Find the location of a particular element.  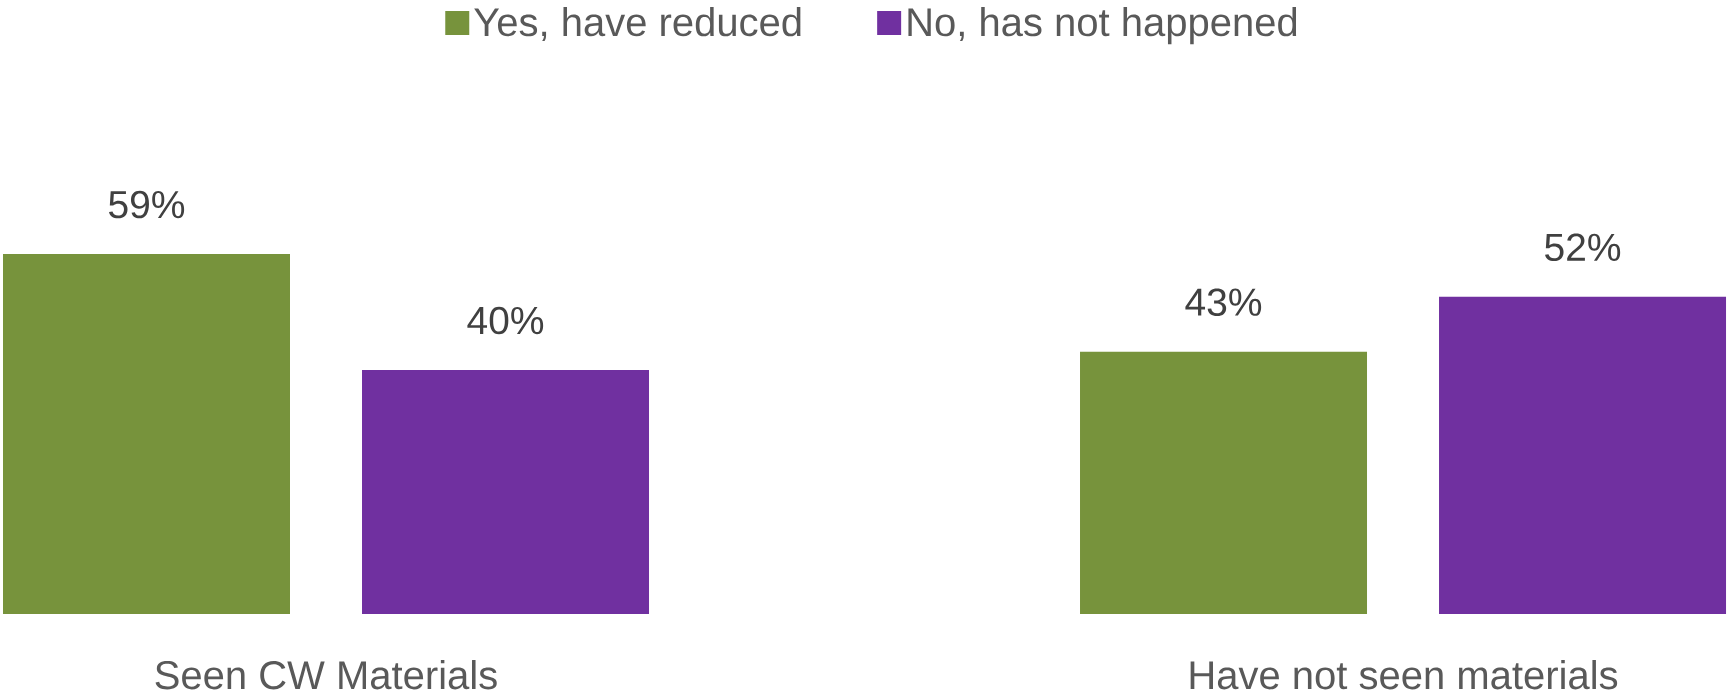

legend-label: No, has not happened is located at coordinates (1102, 25).